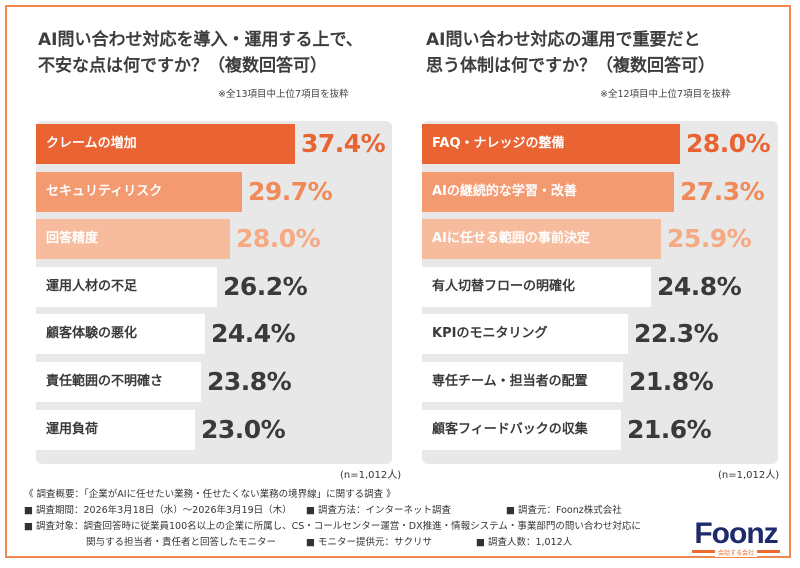 The image size is (800, 568). What do you see at coordinates (736, 533) in the screenshot?
I see `logo-wordmark: Foonz` at bounding box center [736, 533].